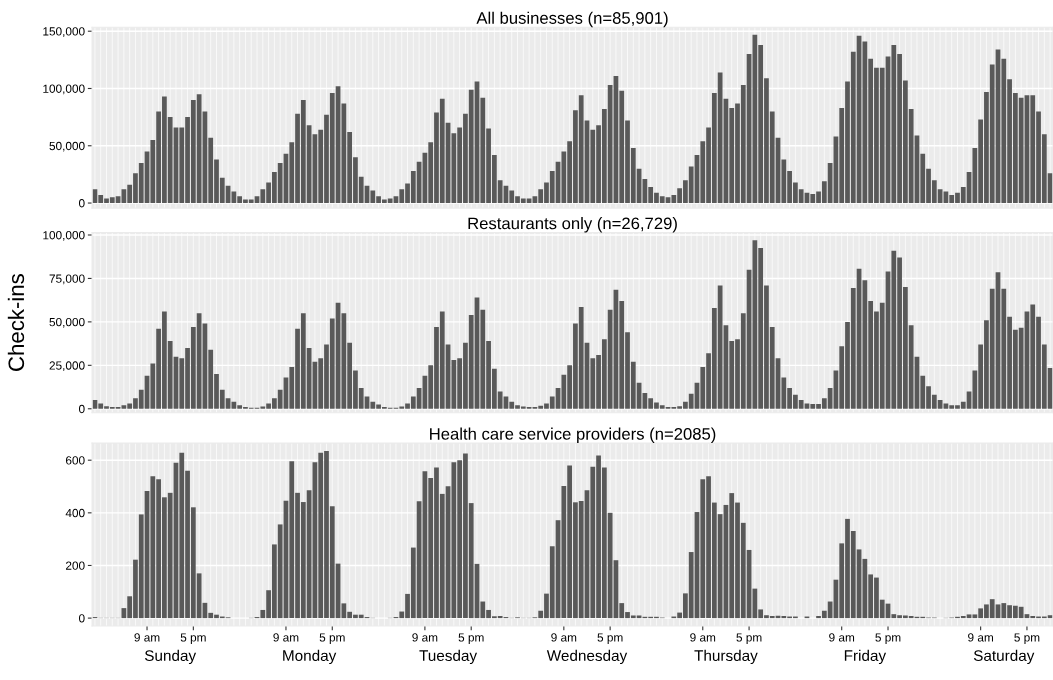  What do you see at coordinates (573, 435) in the screenshot?
I see `chart-title: Health care service providers (n=2085)` at bounding box center [573, 435].